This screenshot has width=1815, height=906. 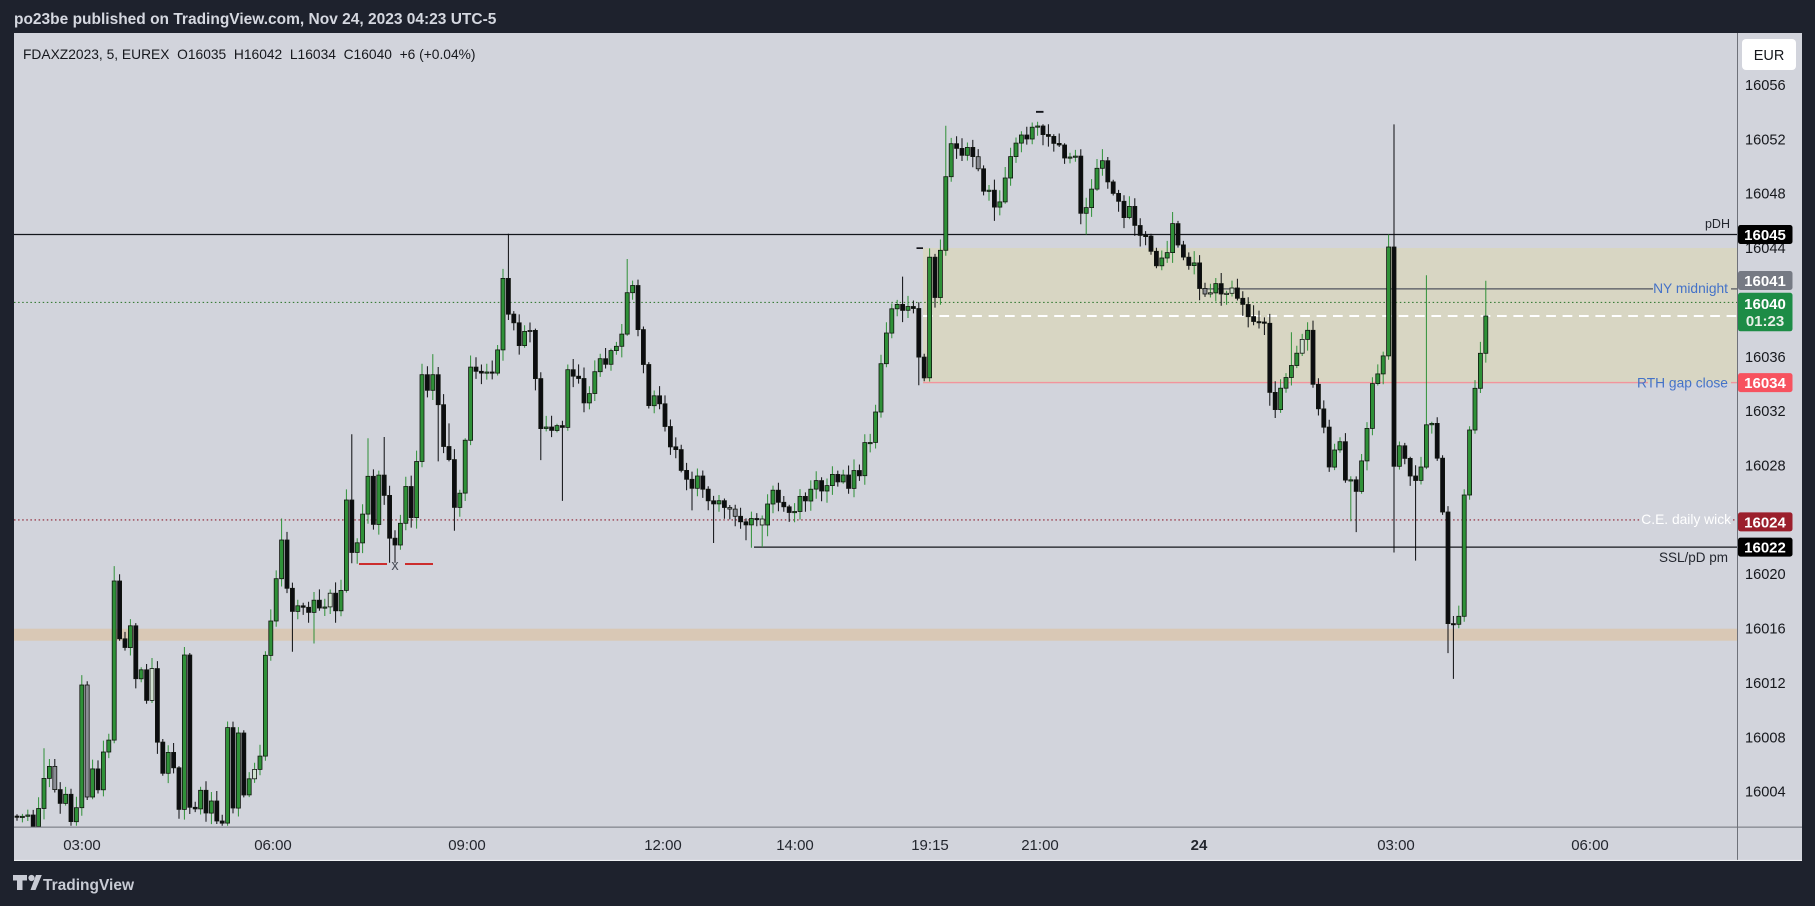 I want to click on svg-text: 16036, so click(x=1765, y=358).